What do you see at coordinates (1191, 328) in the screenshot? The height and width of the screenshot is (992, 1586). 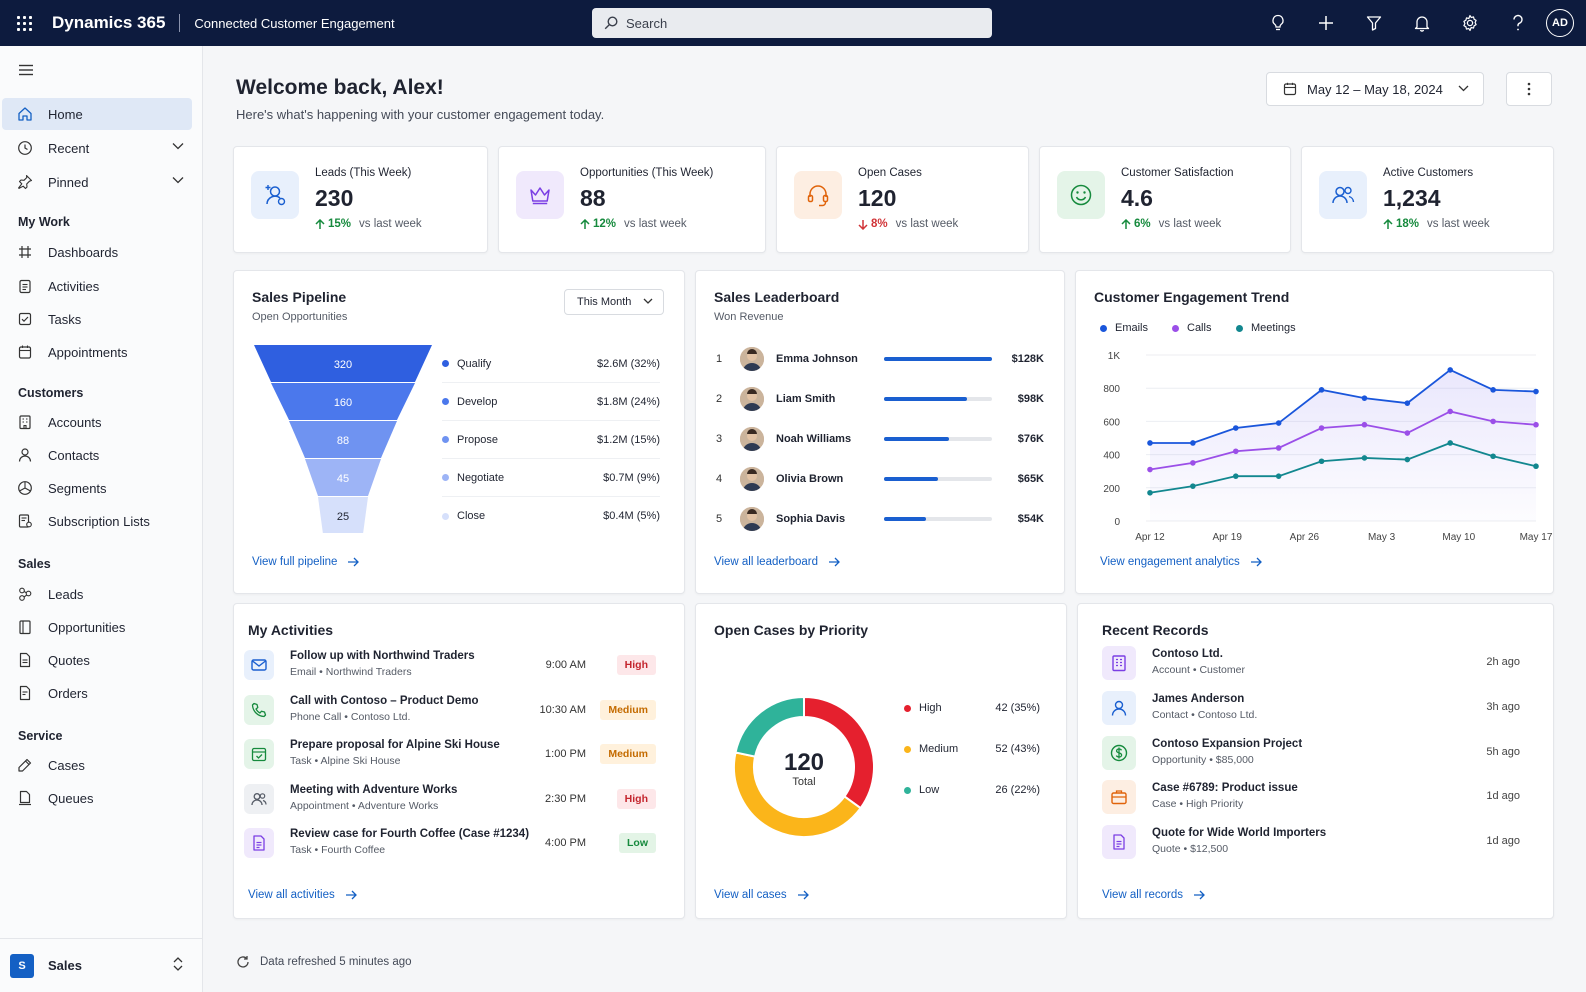 I see `legend-item-calls: Calls` at bounding box center [1191, 328].